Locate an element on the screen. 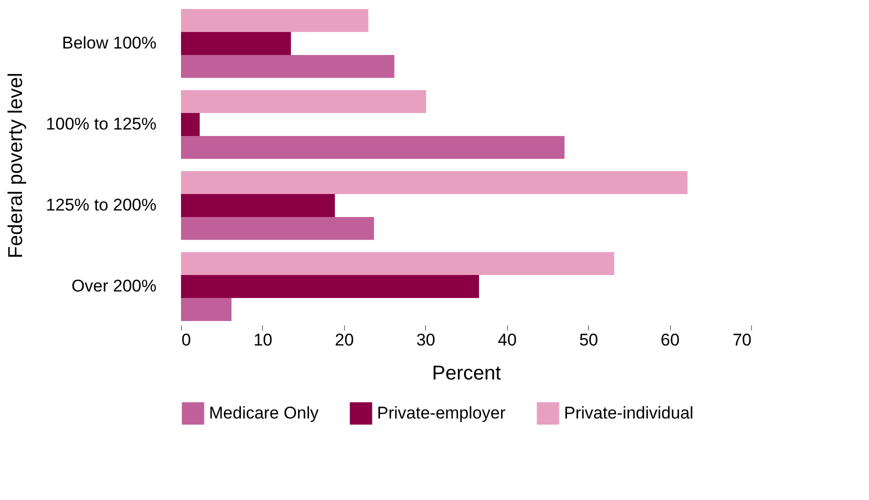  legend-label: Private-individual is located at coordinates (629, 412).